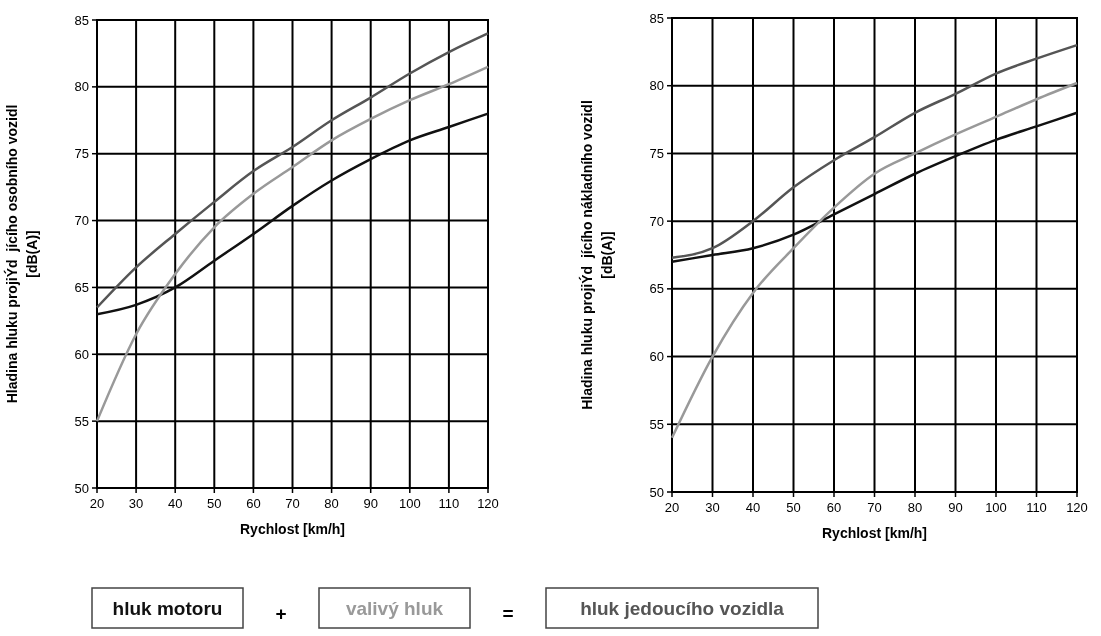  Describe the element at coordinates (394, 608) in the screenshot. I see `text: valivý hluk` at that location.